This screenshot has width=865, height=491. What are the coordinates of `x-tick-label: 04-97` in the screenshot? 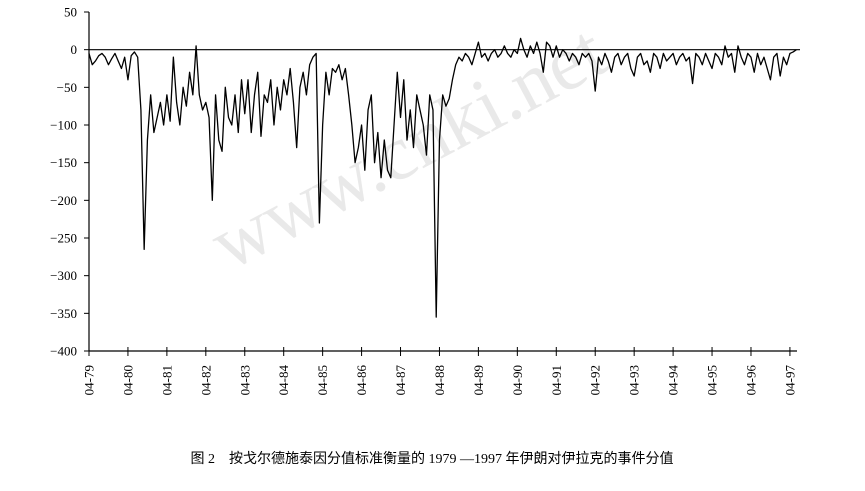 It's located at (789, 380).